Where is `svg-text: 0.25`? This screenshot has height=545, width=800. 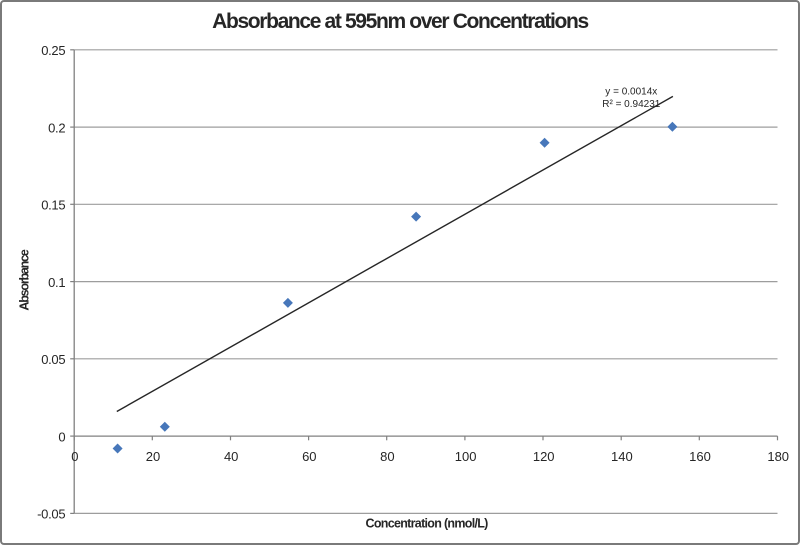
svg-text: 0.25 is located at coordinates (53, 50).